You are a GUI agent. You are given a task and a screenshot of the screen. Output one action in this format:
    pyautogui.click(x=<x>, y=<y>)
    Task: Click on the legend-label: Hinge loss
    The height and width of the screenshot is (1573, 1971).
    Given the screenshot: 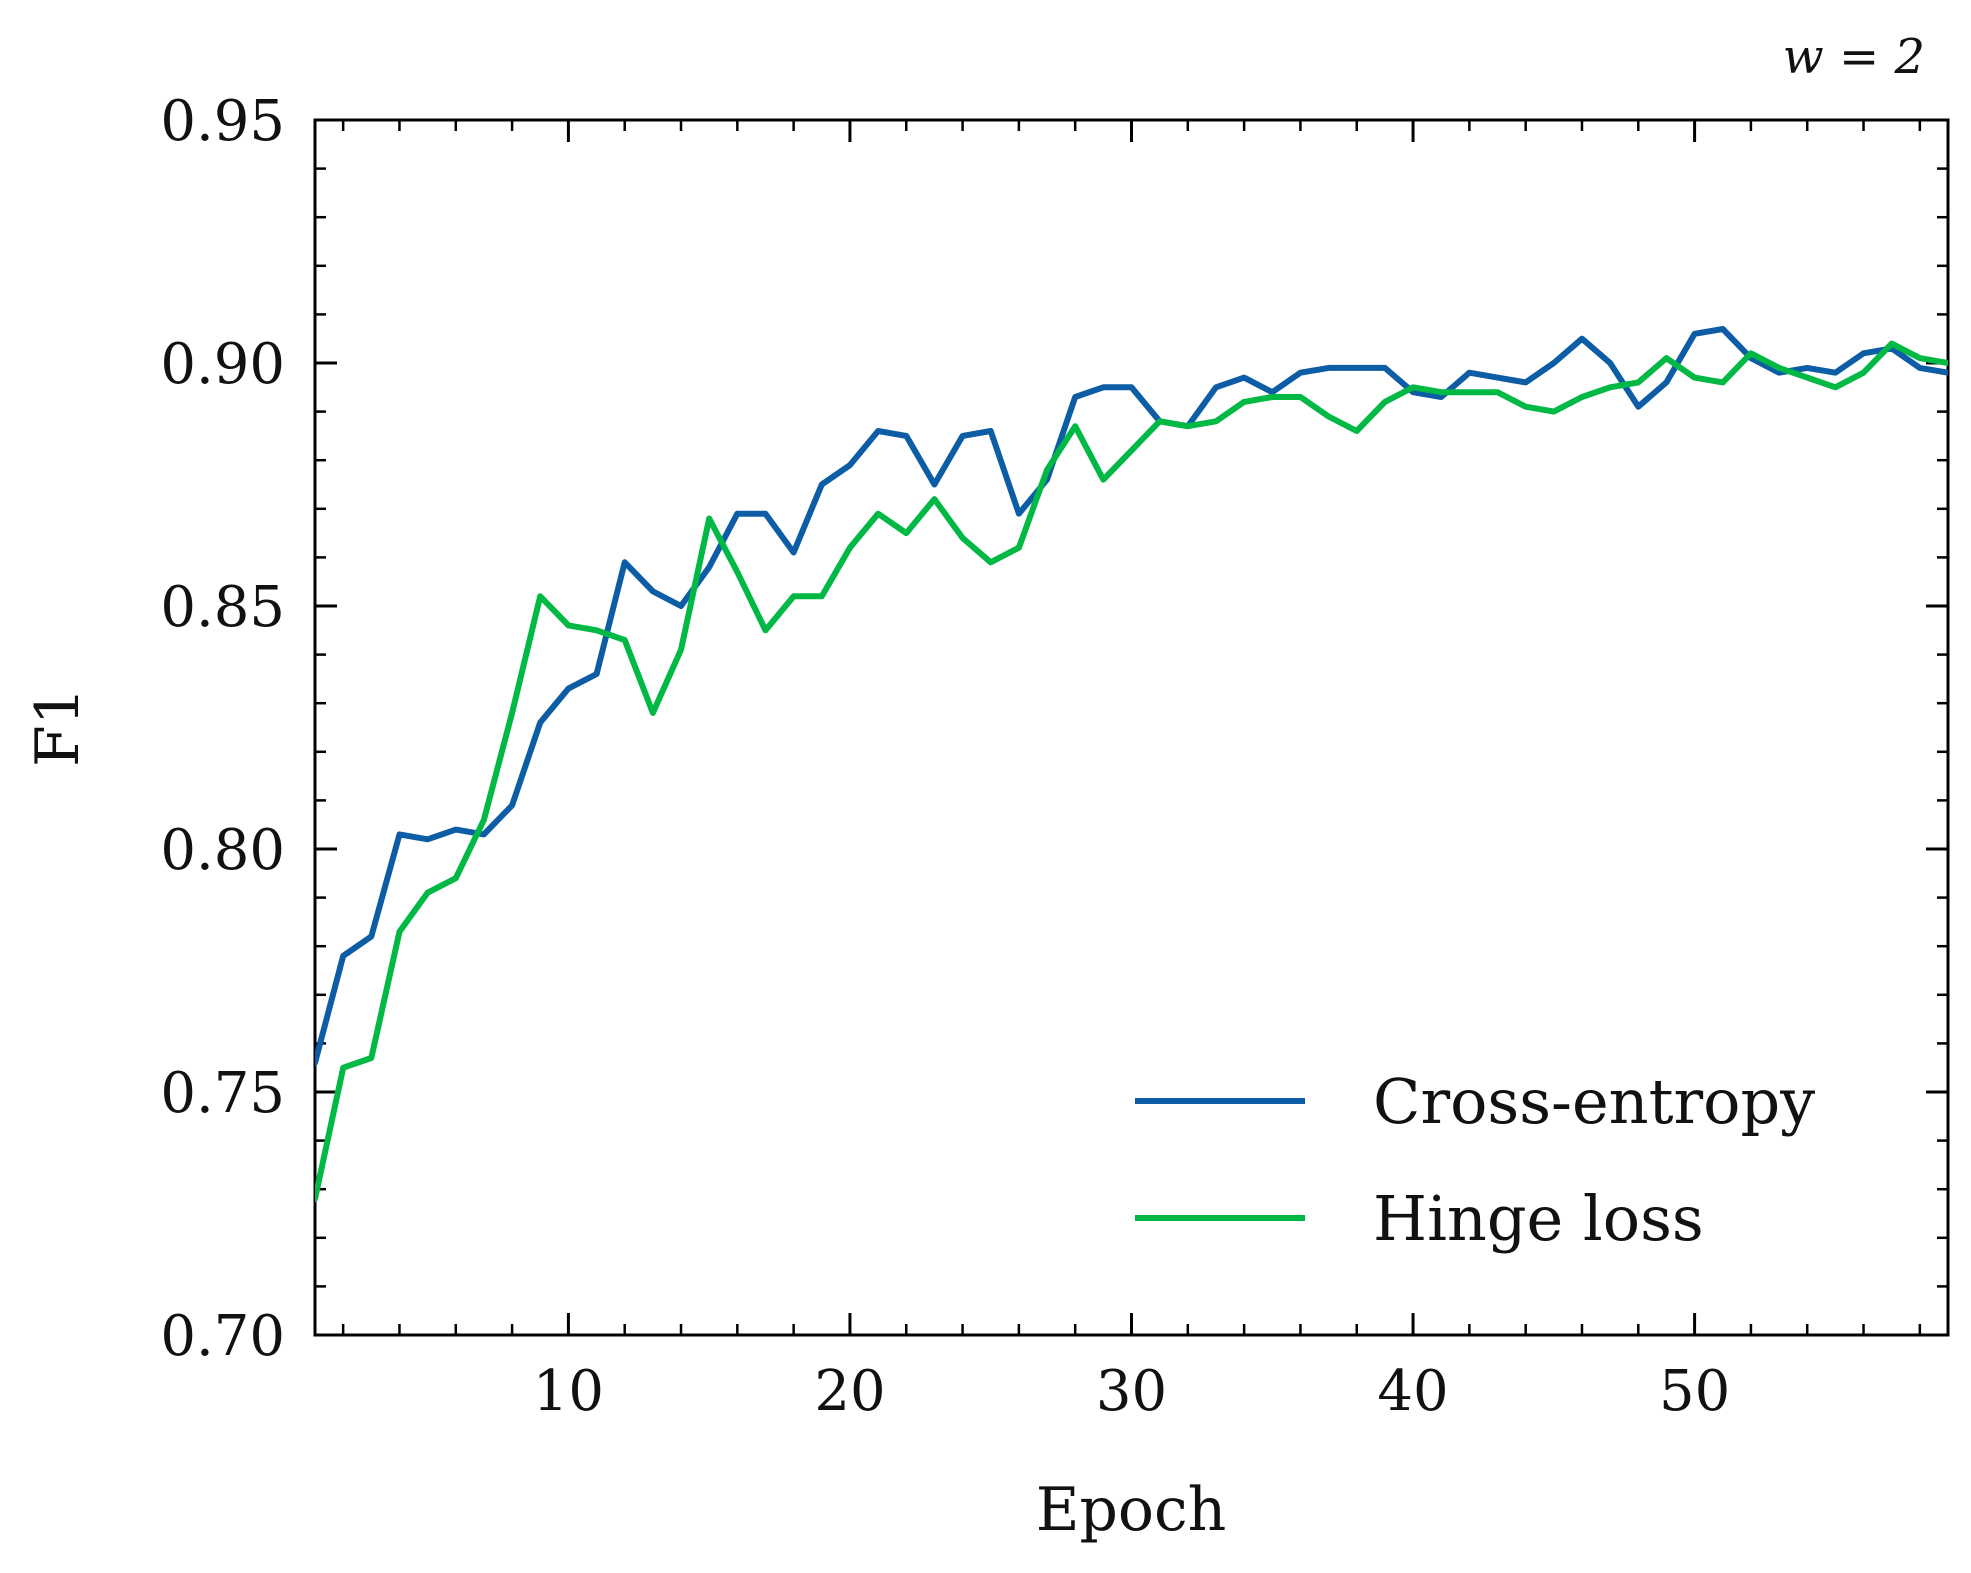 What is the action you would take?
    pyautogui.click(x=1538, y=1218)
    